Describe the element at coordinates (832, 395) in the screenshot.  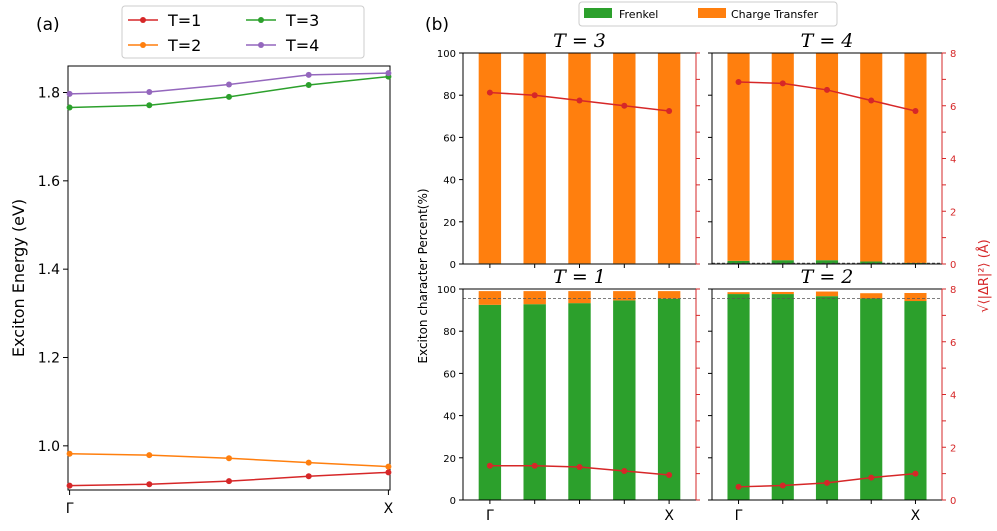
I see `subplot-T2: 0 2 4 6 8 Γ X T = 2` at that location.